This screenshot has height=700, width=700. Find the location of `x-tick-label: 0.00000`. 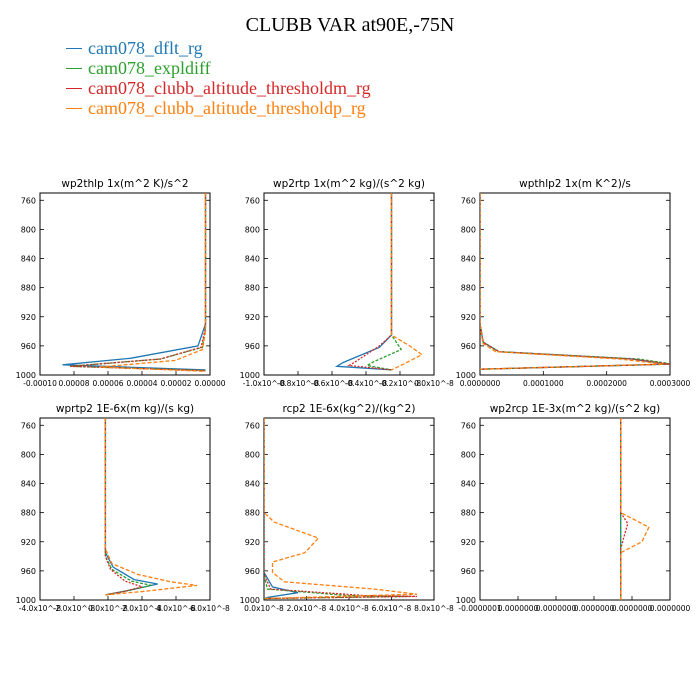

x-tick-label: 0.00000 is located at coordinates (209, 383).